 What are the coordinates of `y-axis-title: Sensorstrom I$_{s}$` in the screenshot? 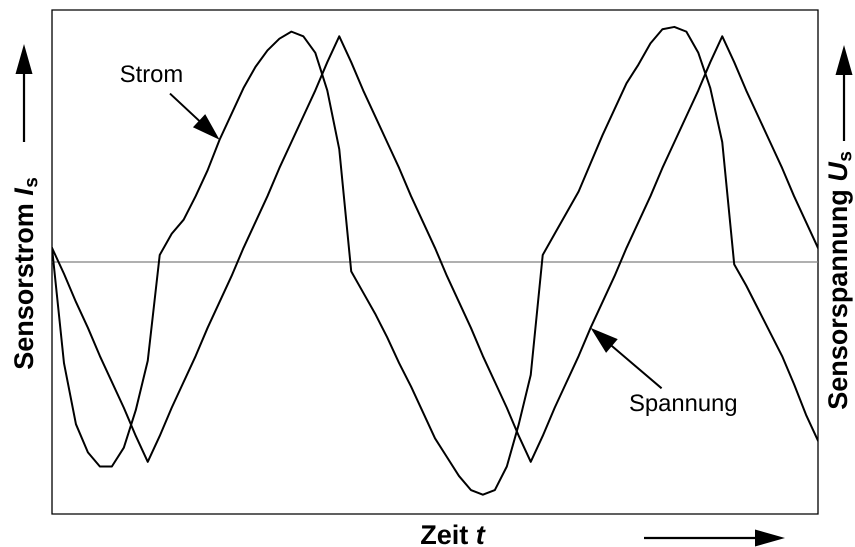 It's located at (26, 273).